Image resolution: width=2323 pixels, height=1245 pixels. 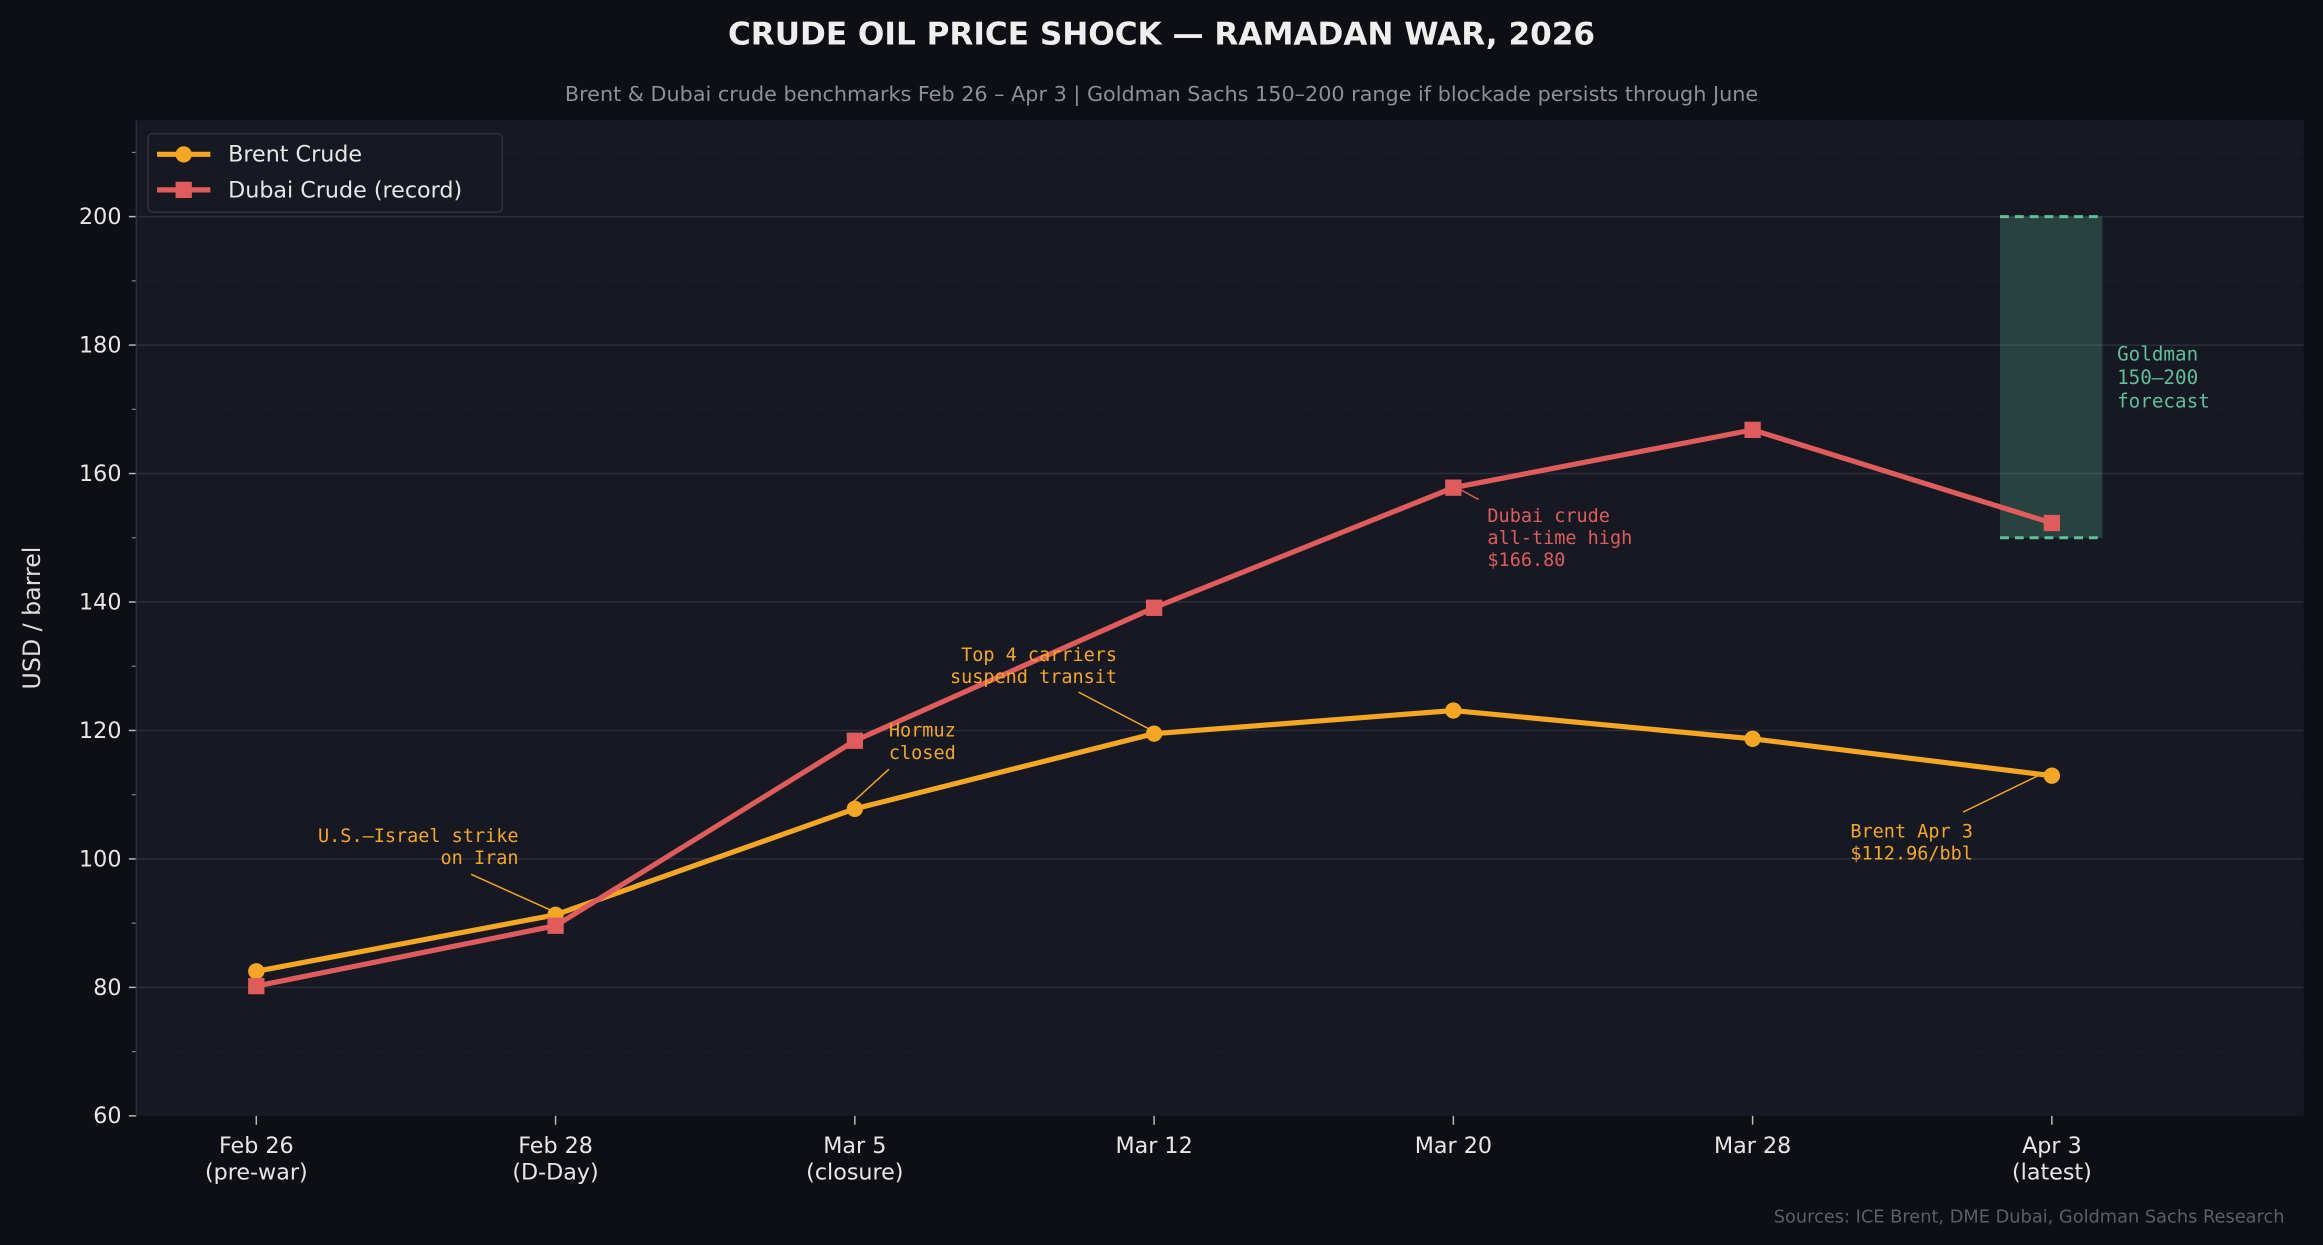 What do you see at coordinates (256, 1146) in the screenshot?
I see `x-tick-label: Feb 26` at bounding box center [256, 1146].